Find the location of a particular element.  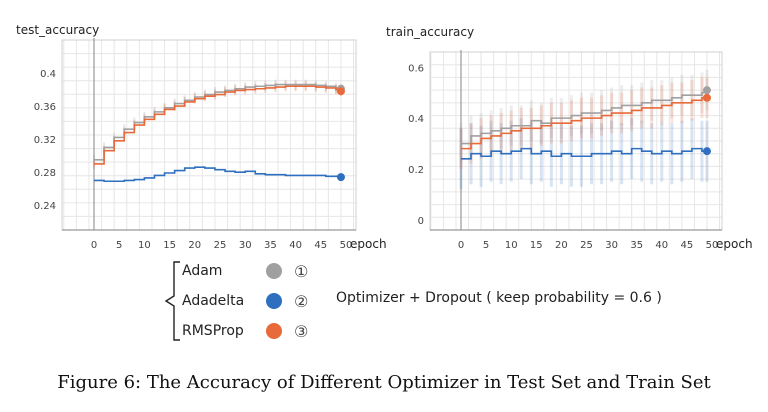

legend-marker: ① is located at coordinates (301, 271).